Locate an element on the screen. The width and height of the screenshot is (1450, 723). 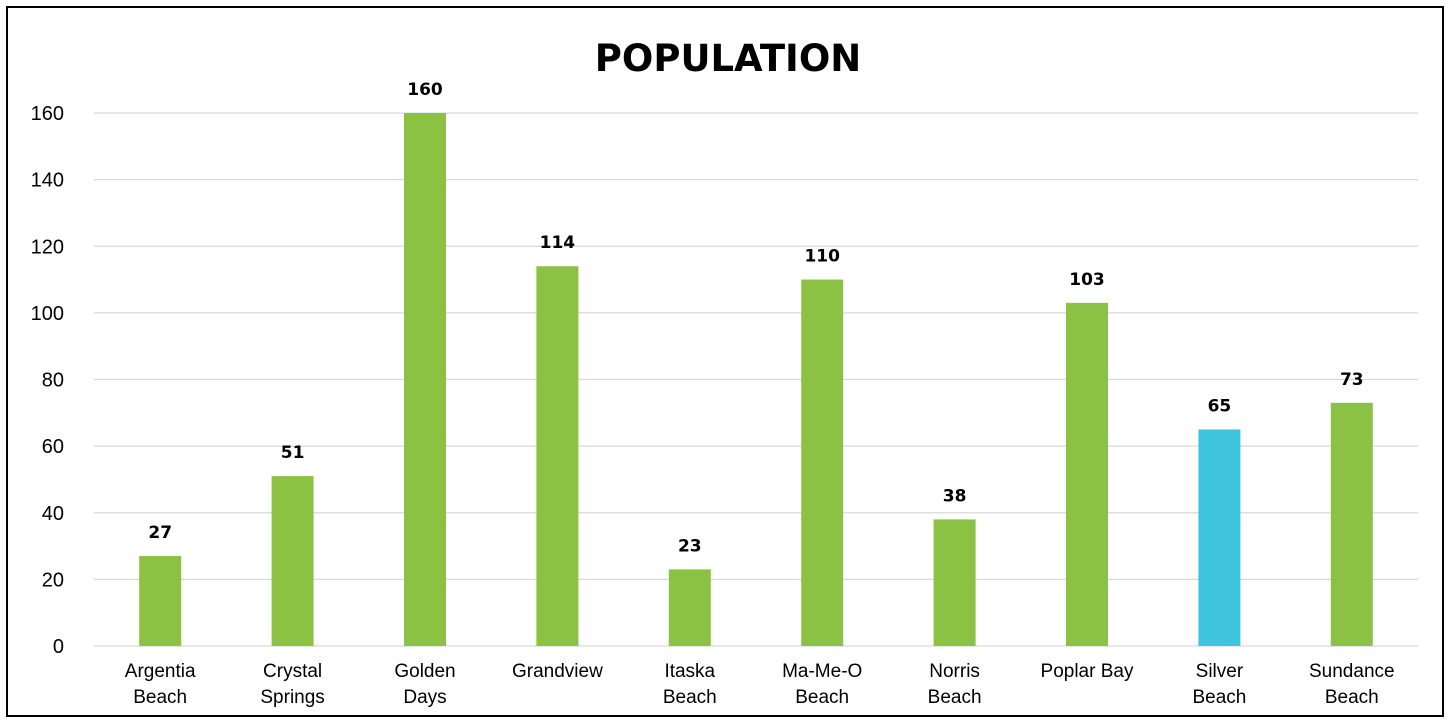
y-tick-label: 120 is located at coordinates (47, 247).